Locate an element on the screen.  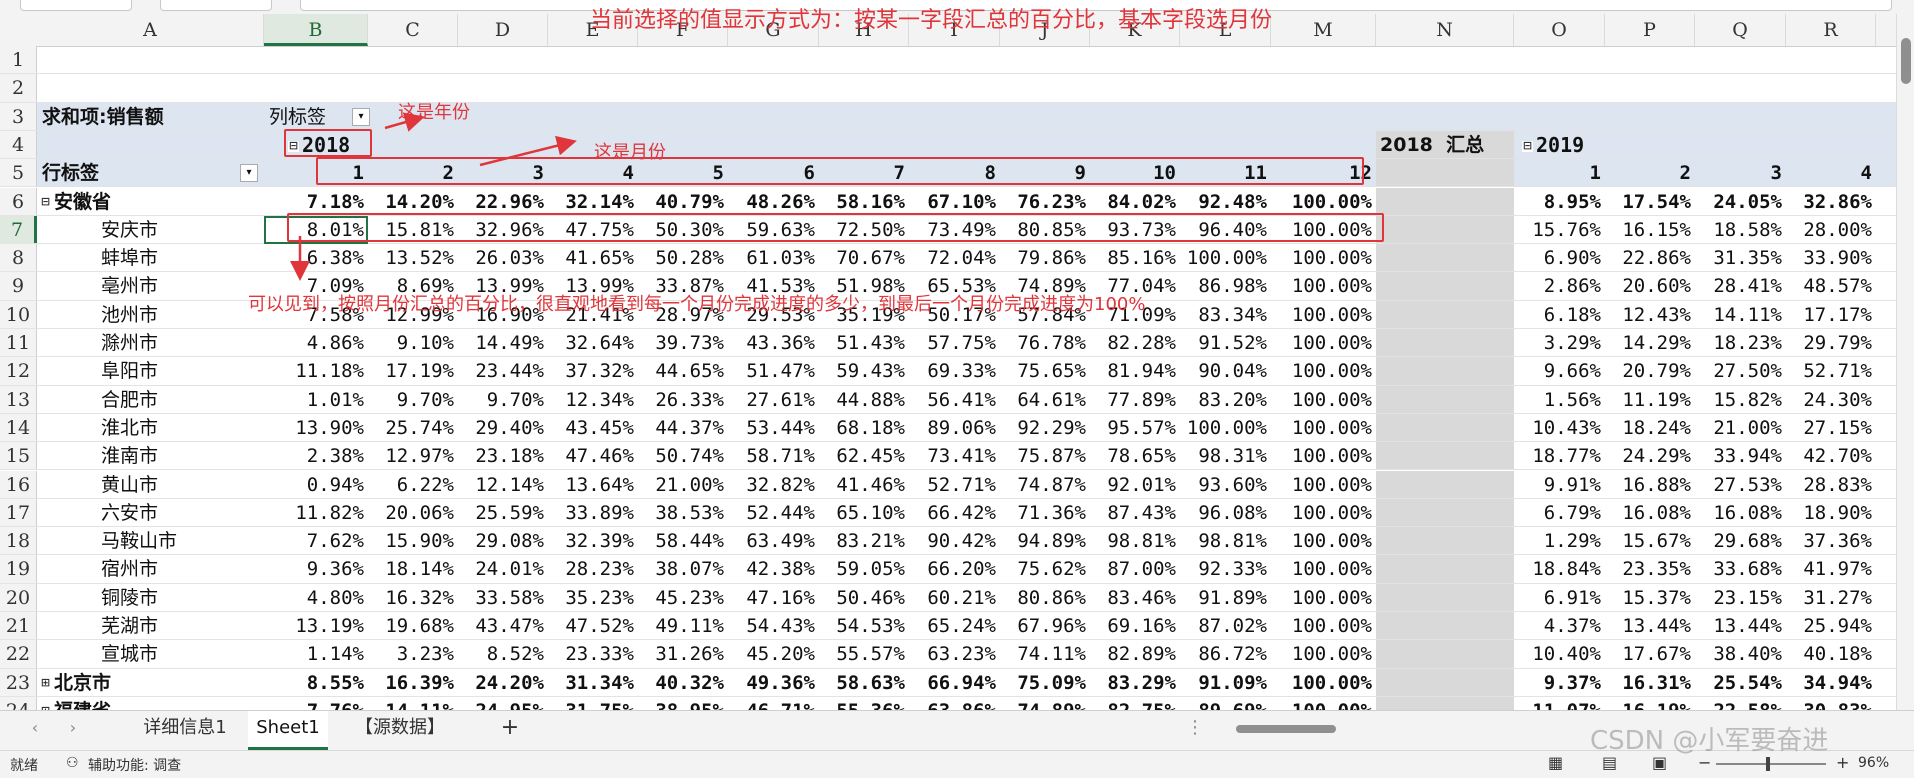
percent-cell: 58.63% is located at coordinates (870, 682).